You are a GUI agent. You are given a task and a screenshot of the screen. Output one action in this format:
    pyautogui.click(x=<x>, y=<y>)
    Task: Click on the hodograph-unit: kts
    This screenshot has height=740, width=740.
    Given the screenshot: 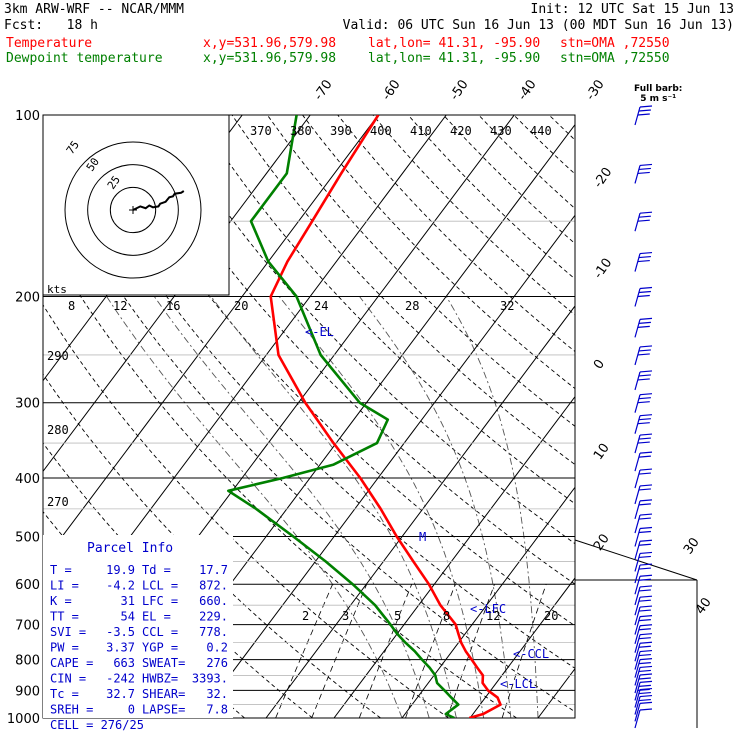 What is the action you would take?
    pyautogui.click(x=57, y=289)
    